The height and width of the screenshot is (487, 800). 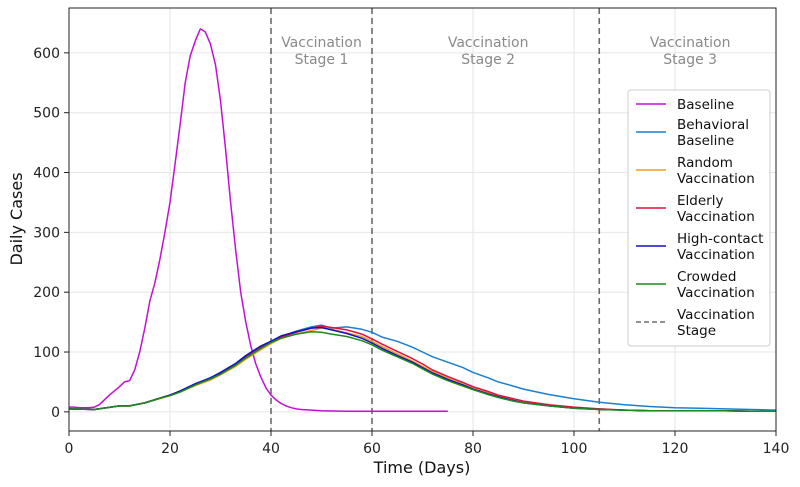 What do you see at coordinates (46, 174) in the screenshot?
I see `y-tick-label: 400` at bounding box center [46, 174].